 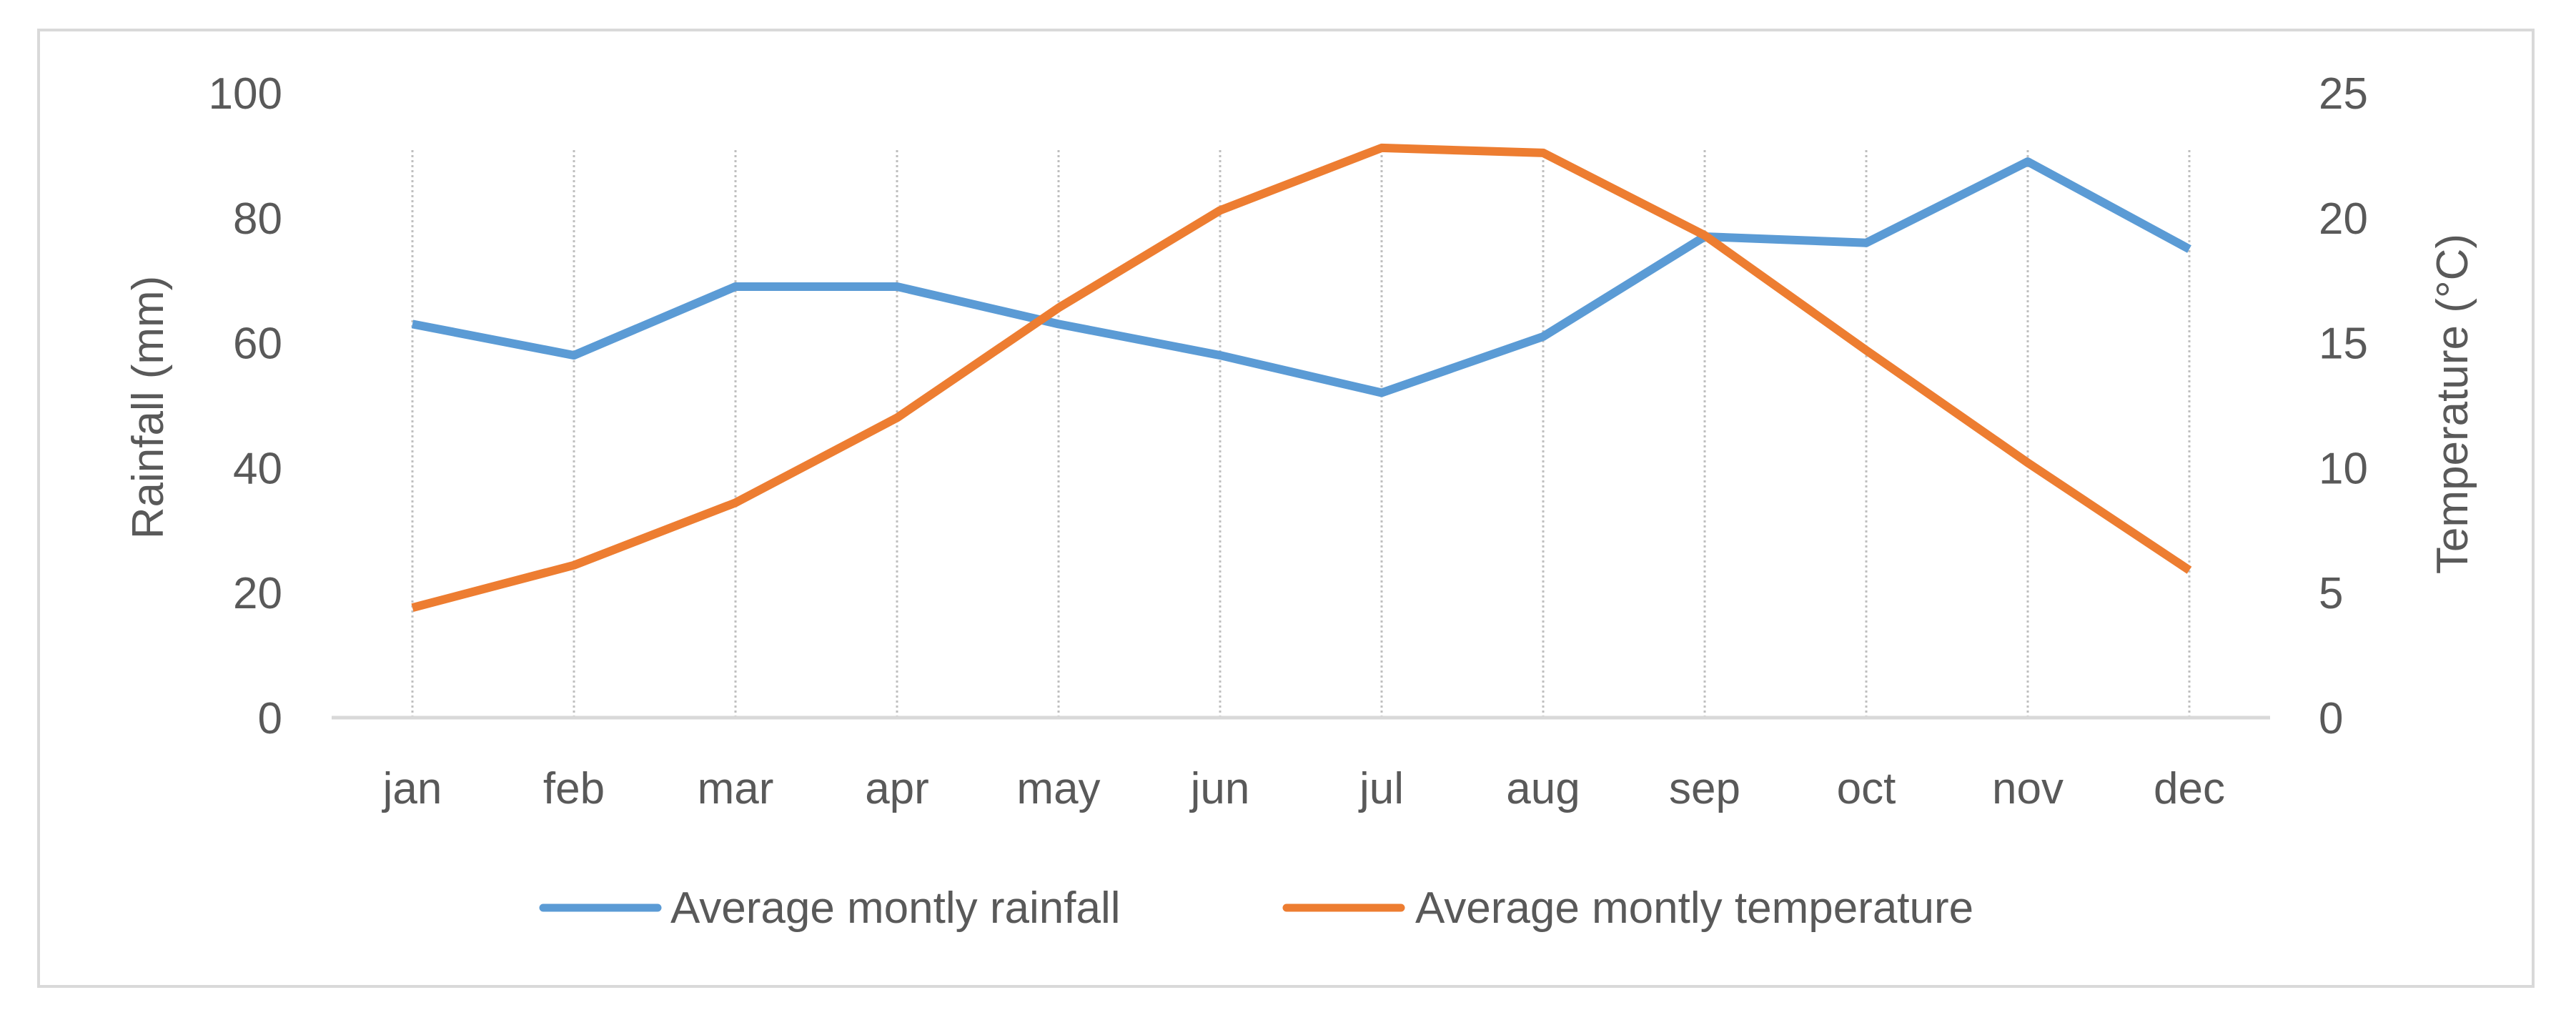 I want to click on left-axis-title: Rainfall (mm), so click(x=148, y=408).